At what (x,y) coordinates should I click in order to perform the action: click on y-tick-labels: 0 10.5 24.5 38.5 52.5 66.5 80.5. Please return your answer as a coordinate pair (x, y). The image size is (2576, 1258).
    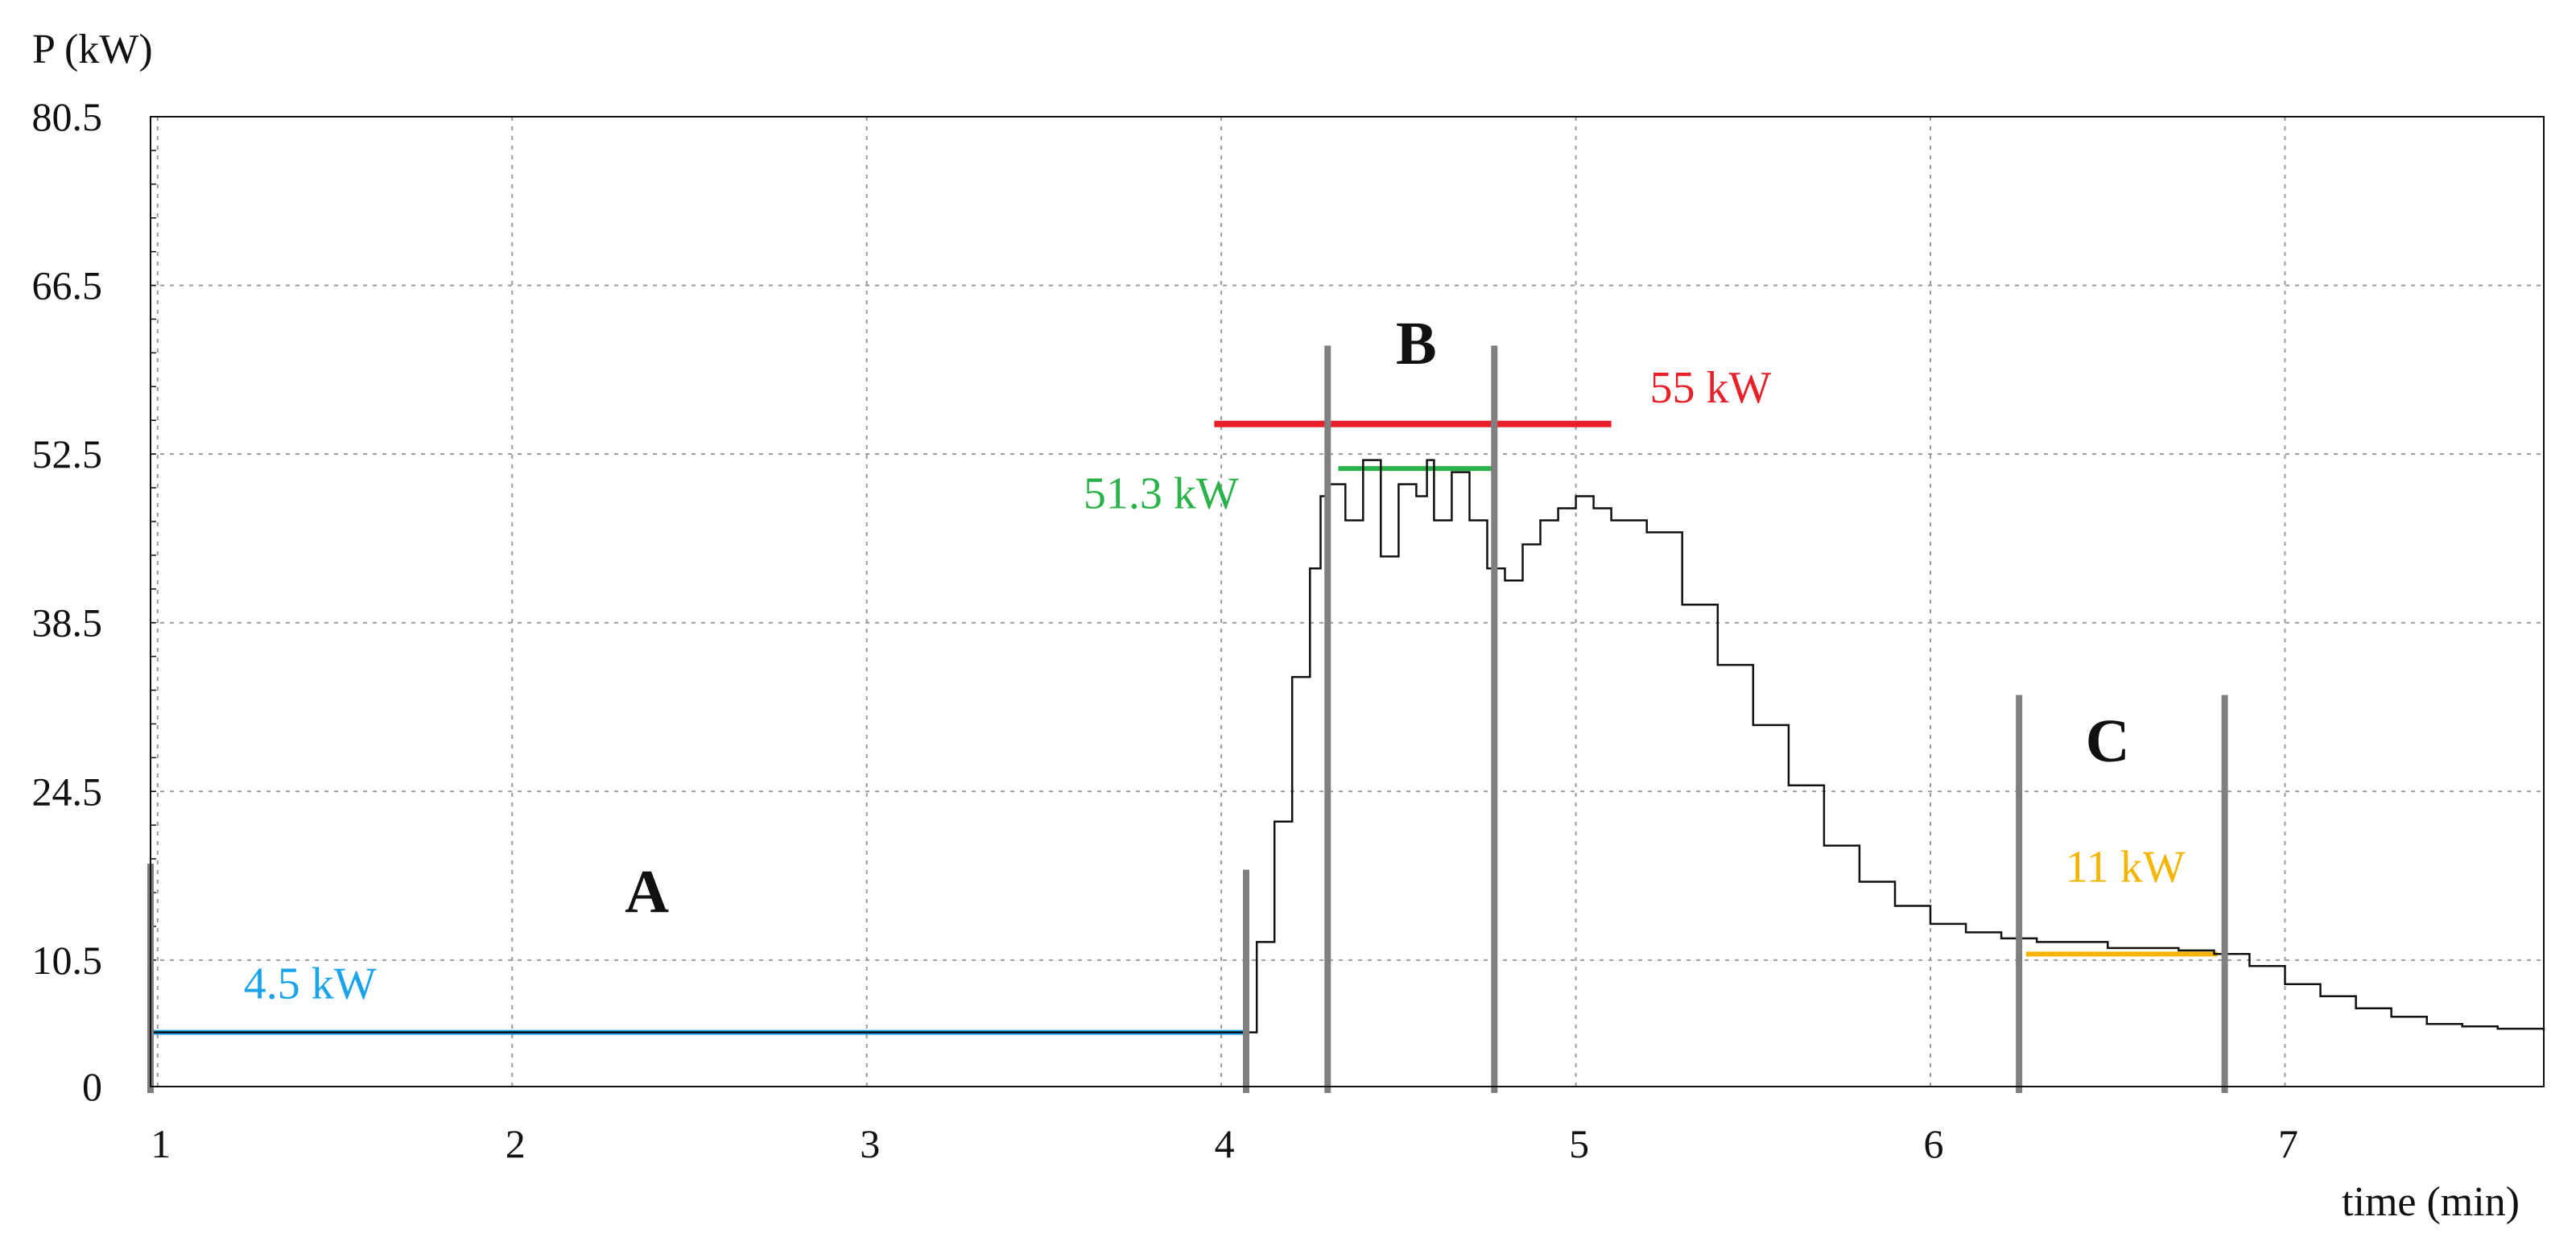
    Looking at the image, I should click on (67, 601).